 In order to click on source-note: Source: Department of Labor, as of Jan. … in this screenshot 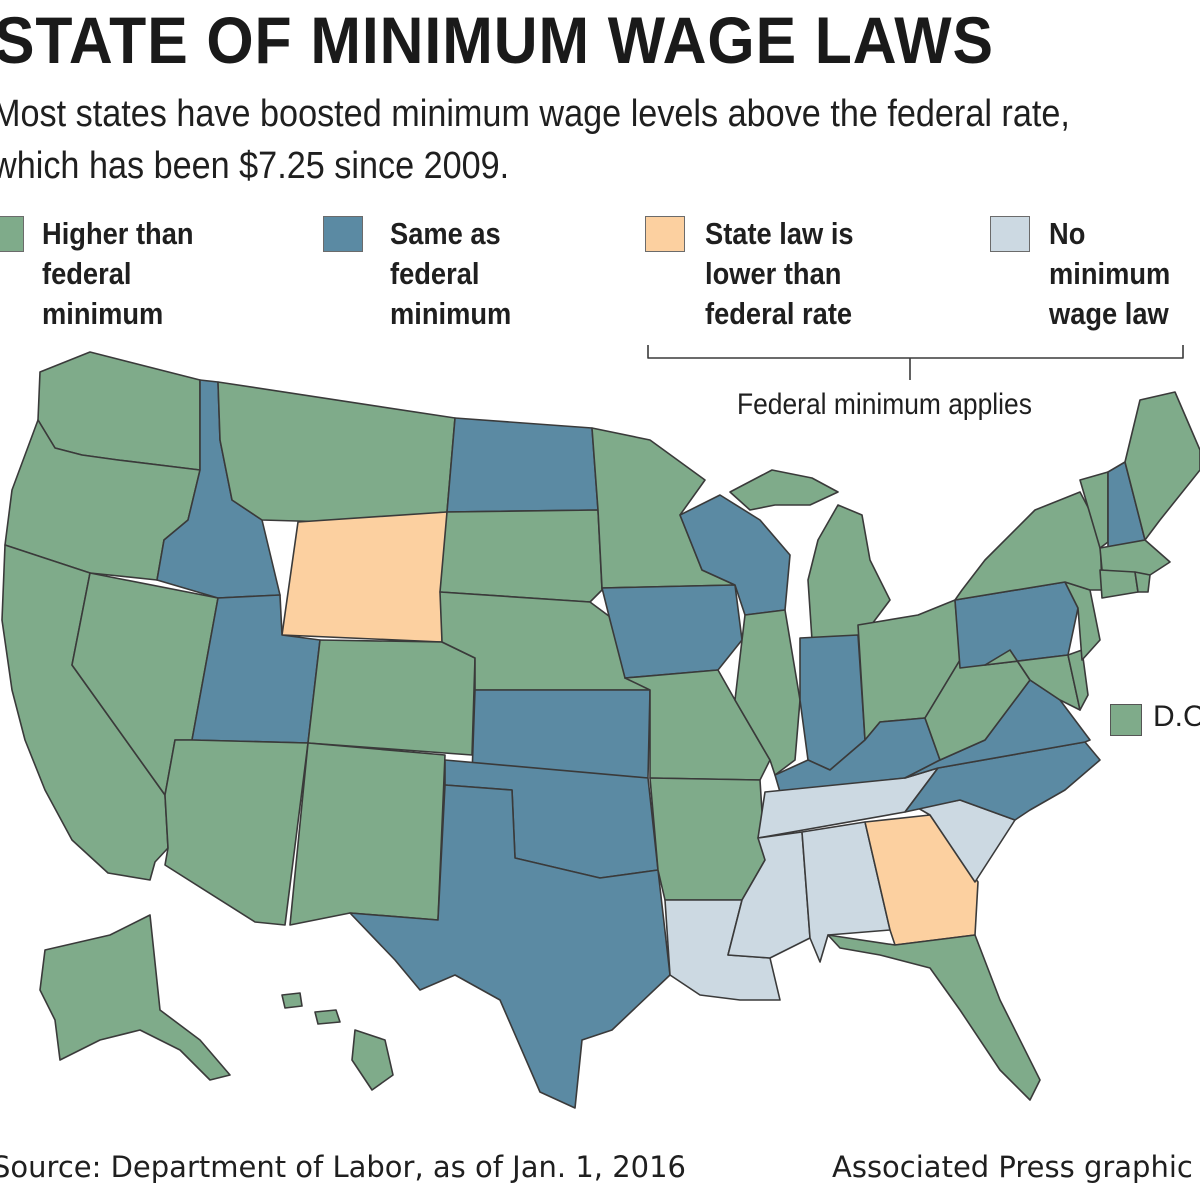, I will do `click(343, 1167)`.